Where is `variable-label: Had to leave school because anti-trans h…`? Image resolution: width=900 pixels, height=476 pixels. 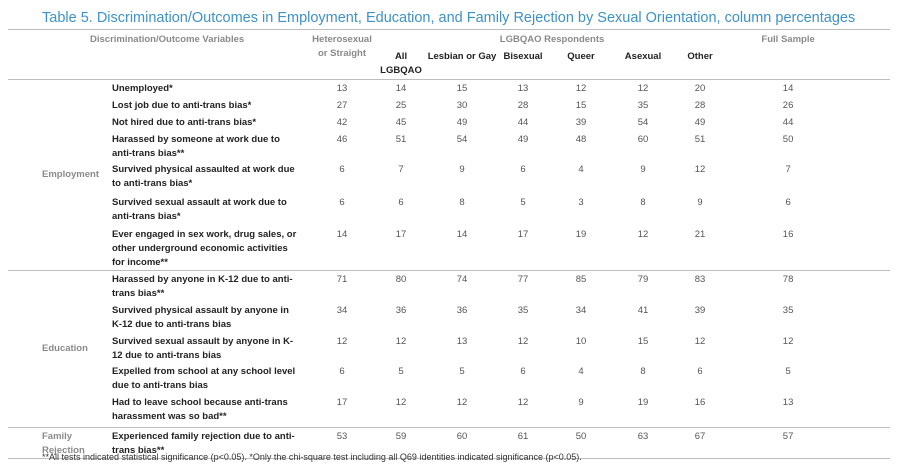
variable-label: Had to leave school because anti-trans h… is located at coordinates (200, 409).